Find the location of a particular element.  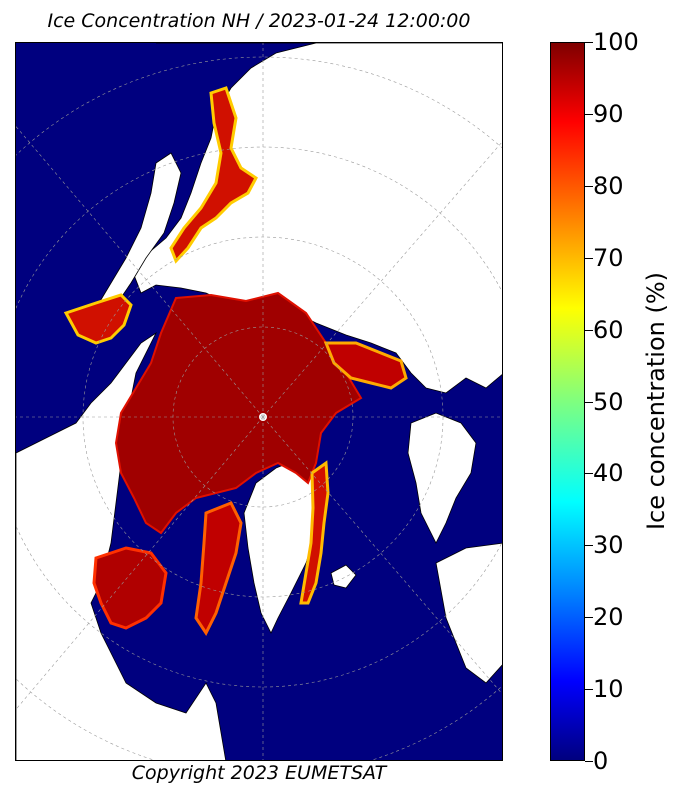

ice-central-arctic is located at coordinates (238, 413).